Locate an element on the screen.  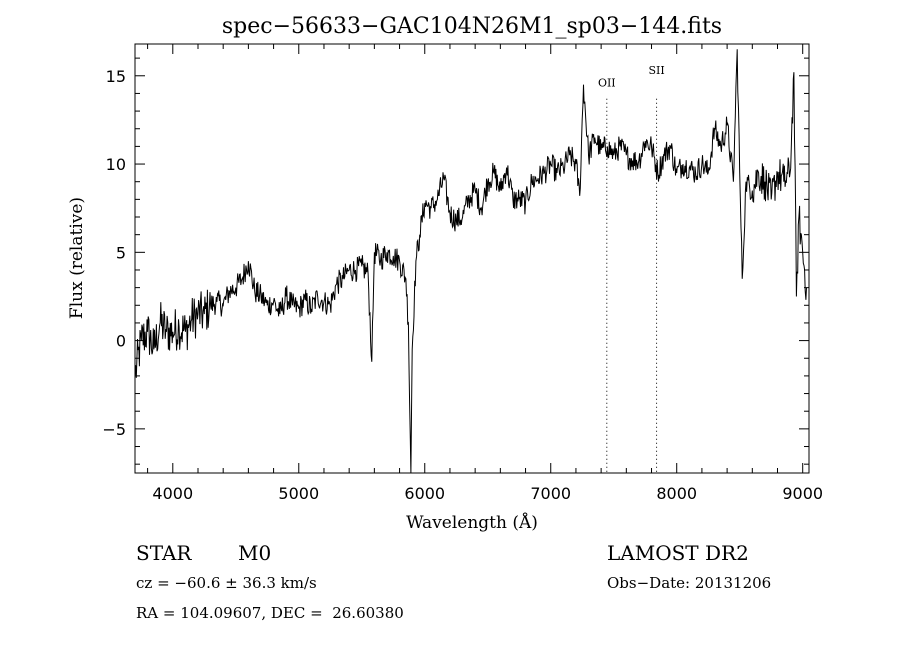
redshift-text: cz = −60.6 ± 36.3 km/s is located at coordinates (226, 583).